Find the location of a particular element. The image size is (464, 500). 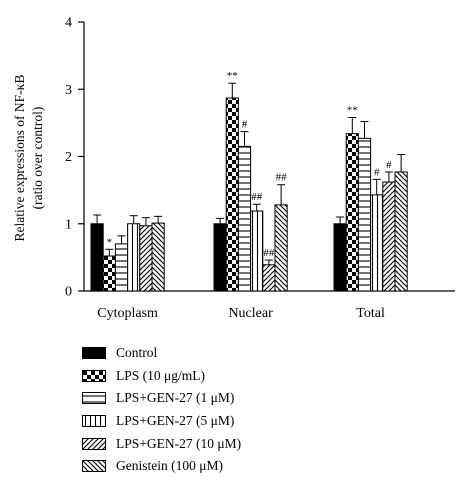

legend-label-lps: LPS (10 μg/mL) is located at coordinates (160, 375).